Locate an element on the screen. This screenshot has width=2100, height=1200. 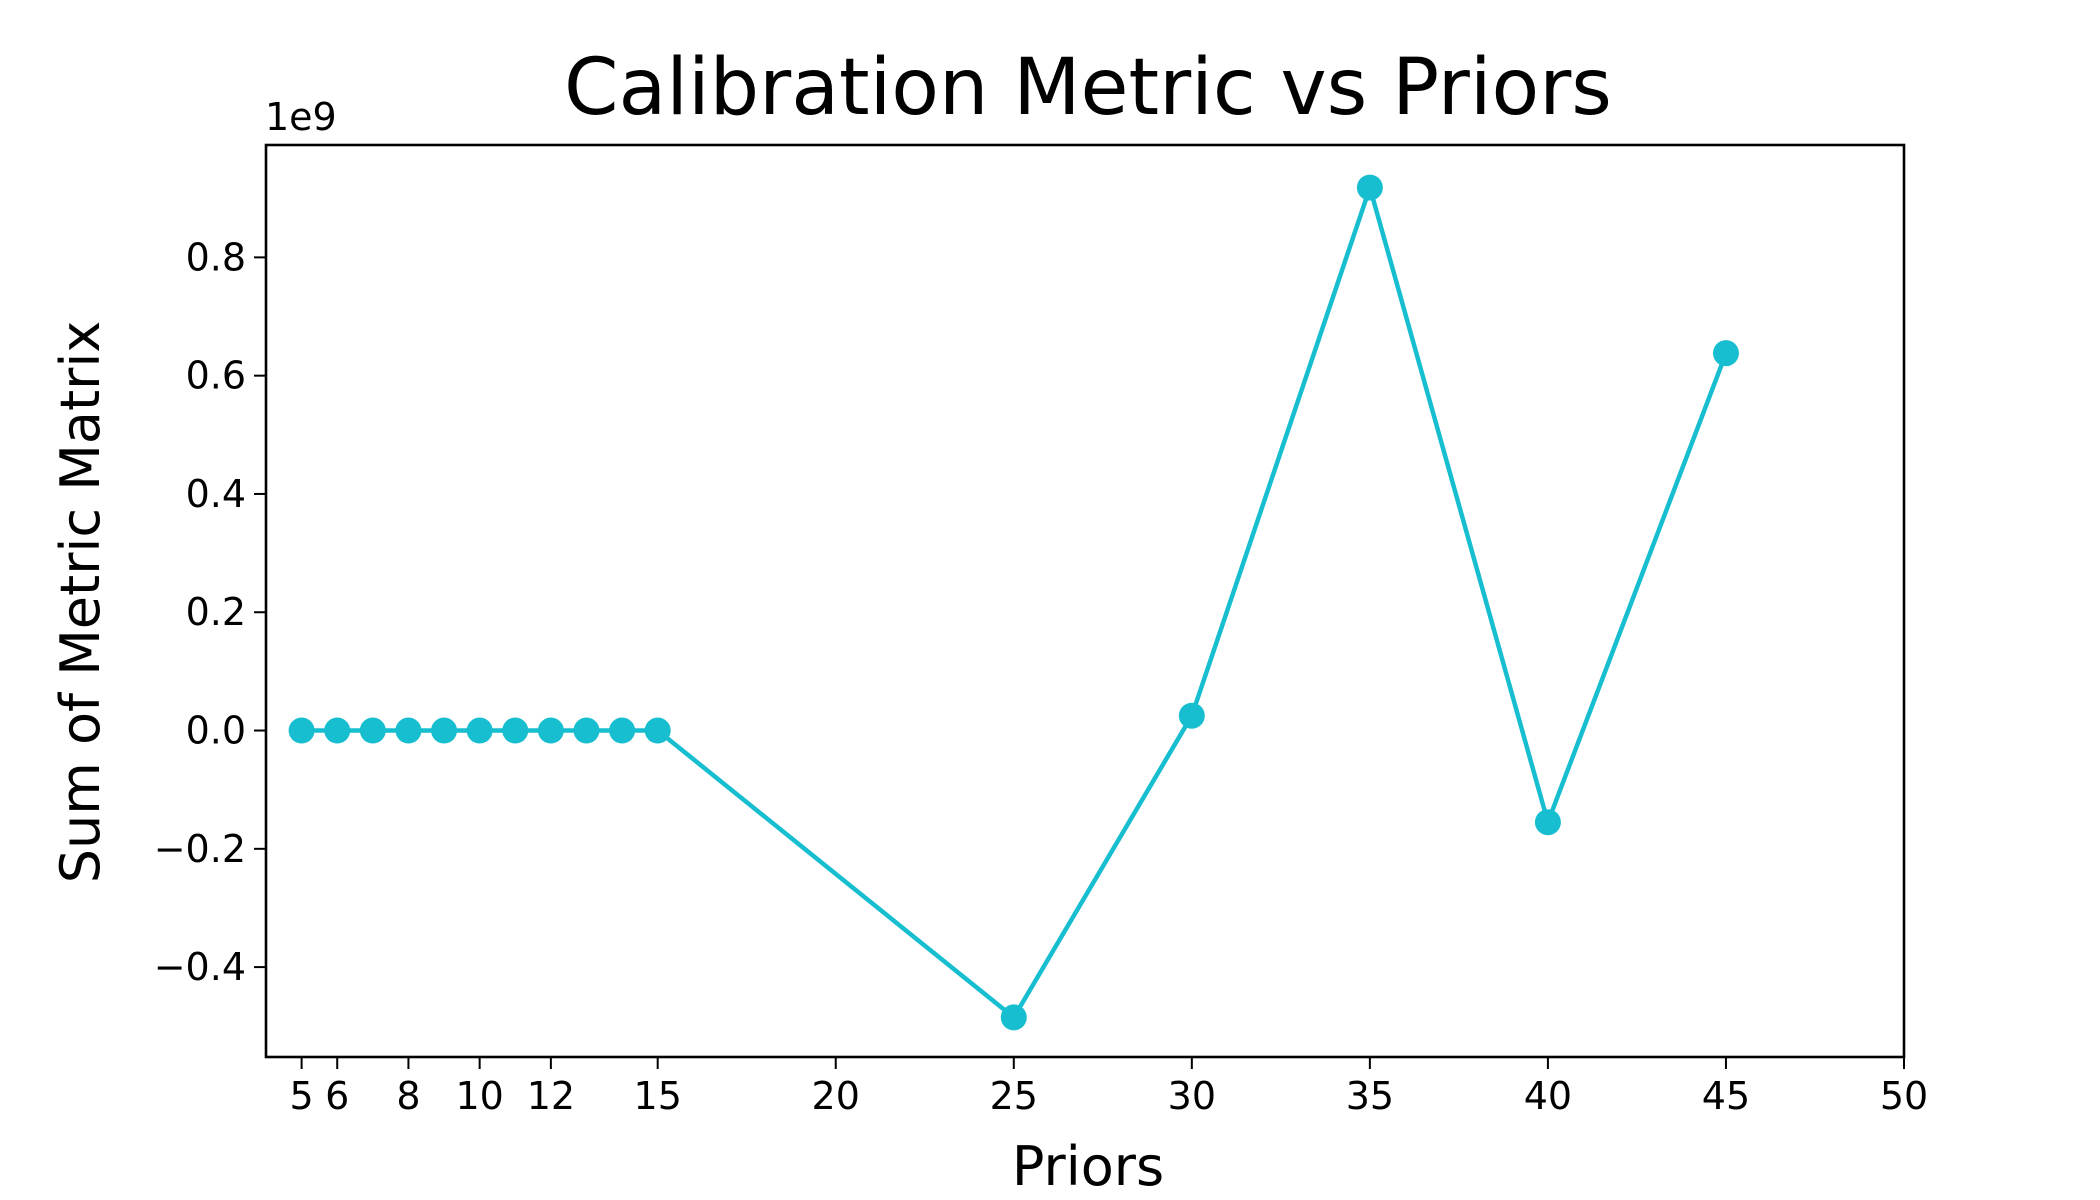
y-tick-label: −0.4 is located at coordinates (200, 967).